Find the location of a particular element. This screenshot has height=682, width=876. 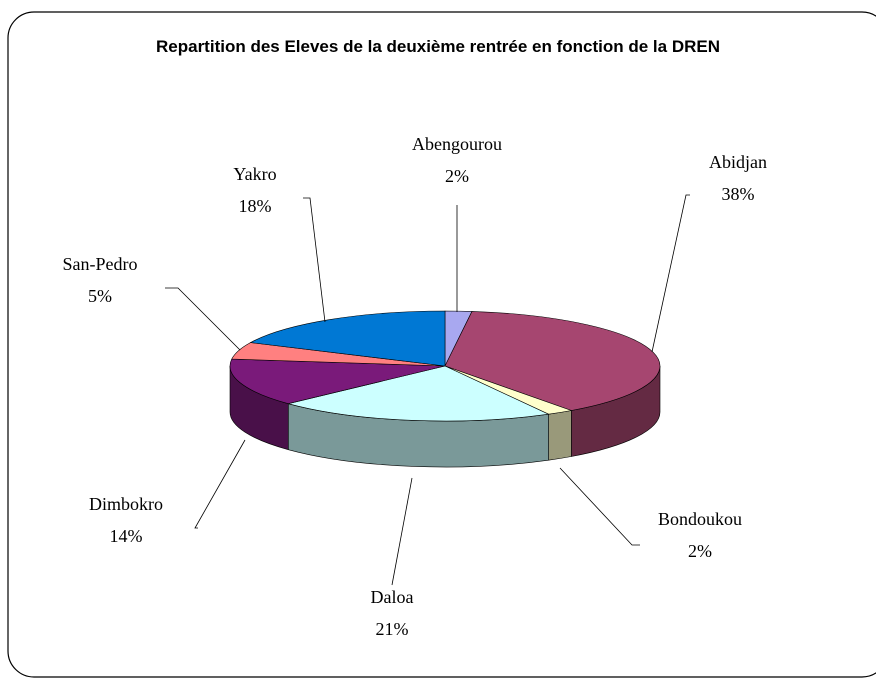

slice-value-label: 18% is located at coordinates (255, 206).